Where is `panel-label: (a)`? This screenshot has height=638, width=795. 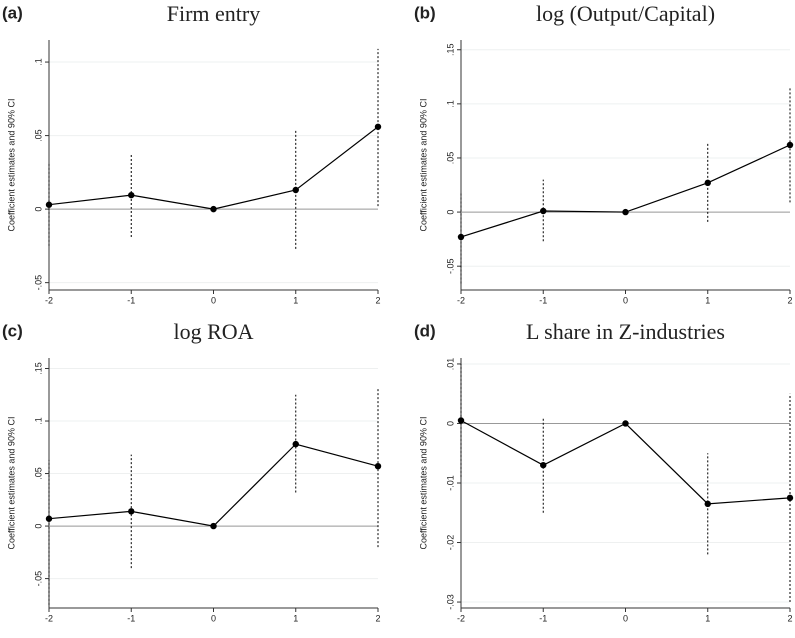 panel-label: (a) is located at coordinates (12, 12).